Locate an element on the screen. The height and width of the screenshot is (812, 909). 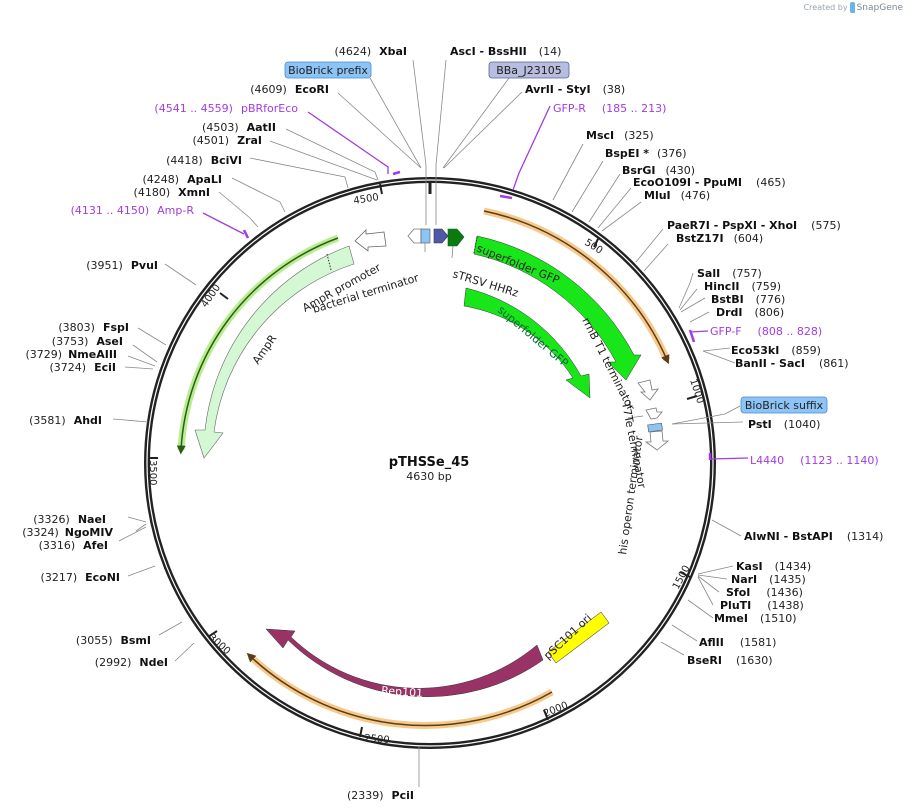
enzyme-ascI-bsshii: AscI - BssHII (14) is located at coordinates (505, 51).